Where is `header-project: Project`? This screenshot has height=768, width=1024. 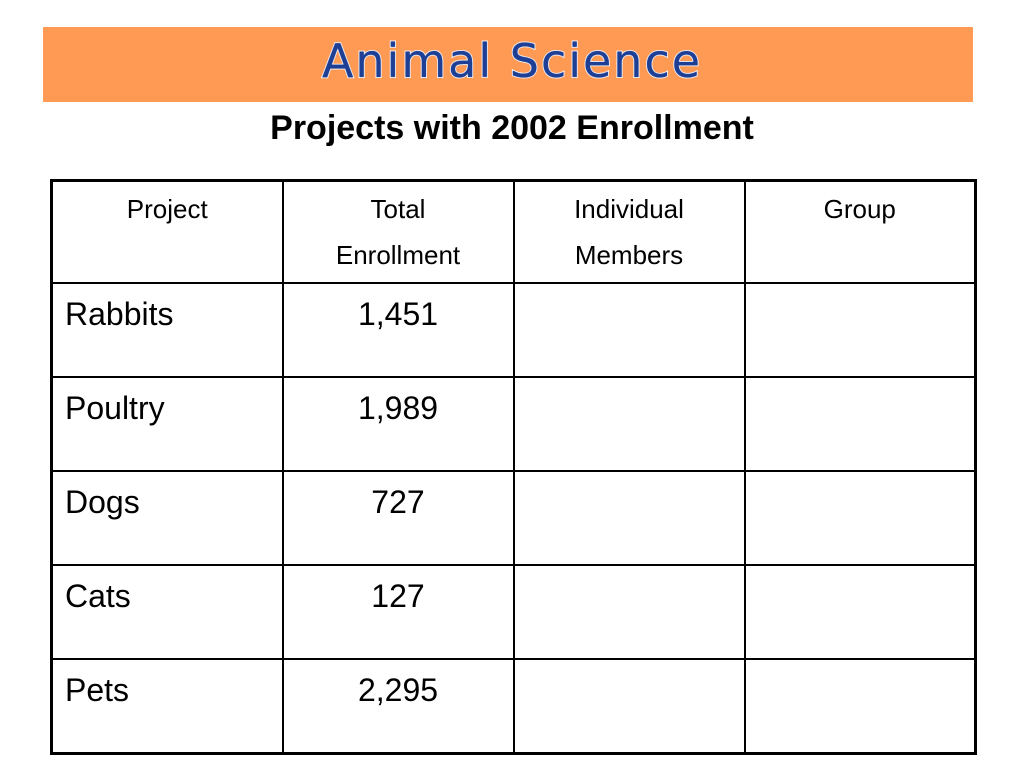 header-project: Project is located at coordinates (167, 231).